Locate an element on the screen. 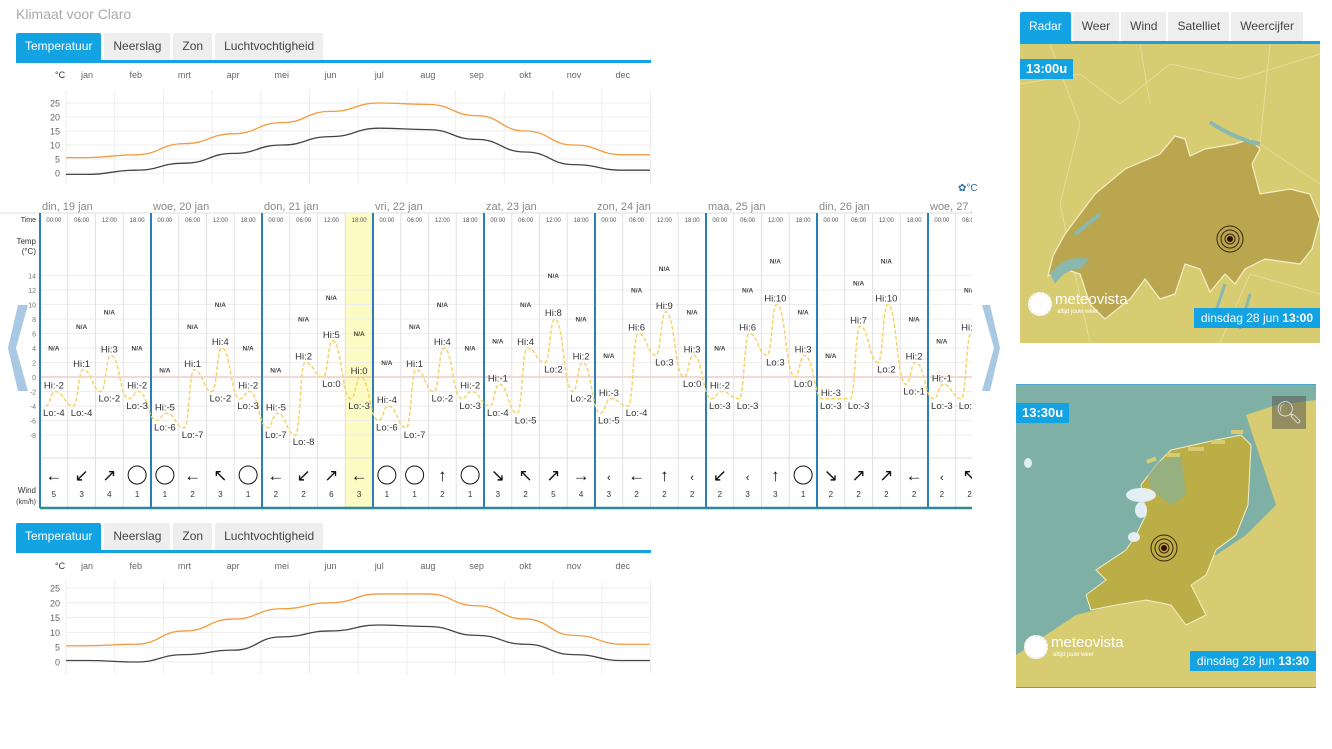  lo-label: Lo:-5 is located at coordinates (609, 420).